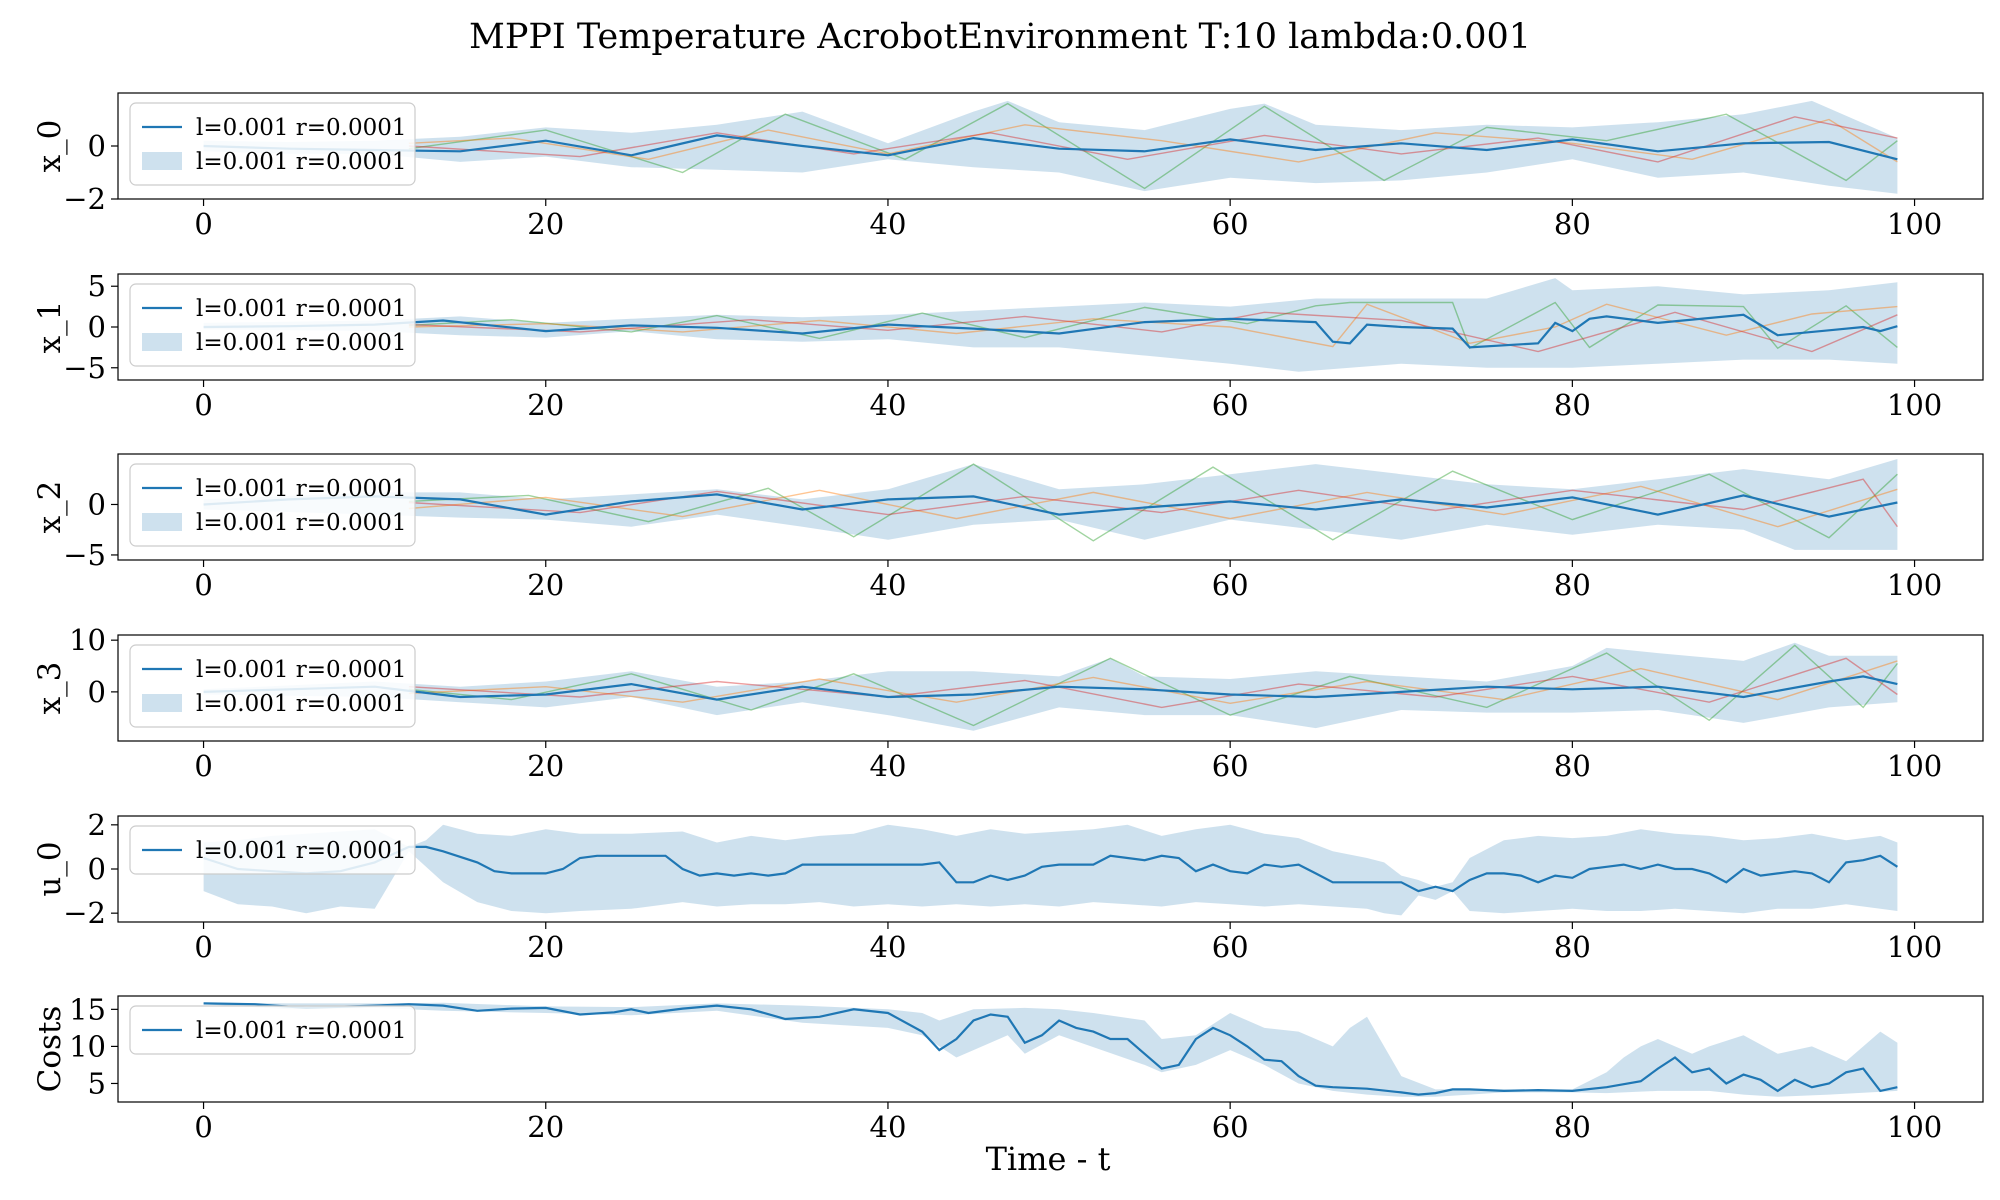 This screenshot has width=2000, height=1200. What do you see at coordinates (50, 327) in the screenshot?
I see `y-axis-label: x_1` at bounding box center [50, 327].